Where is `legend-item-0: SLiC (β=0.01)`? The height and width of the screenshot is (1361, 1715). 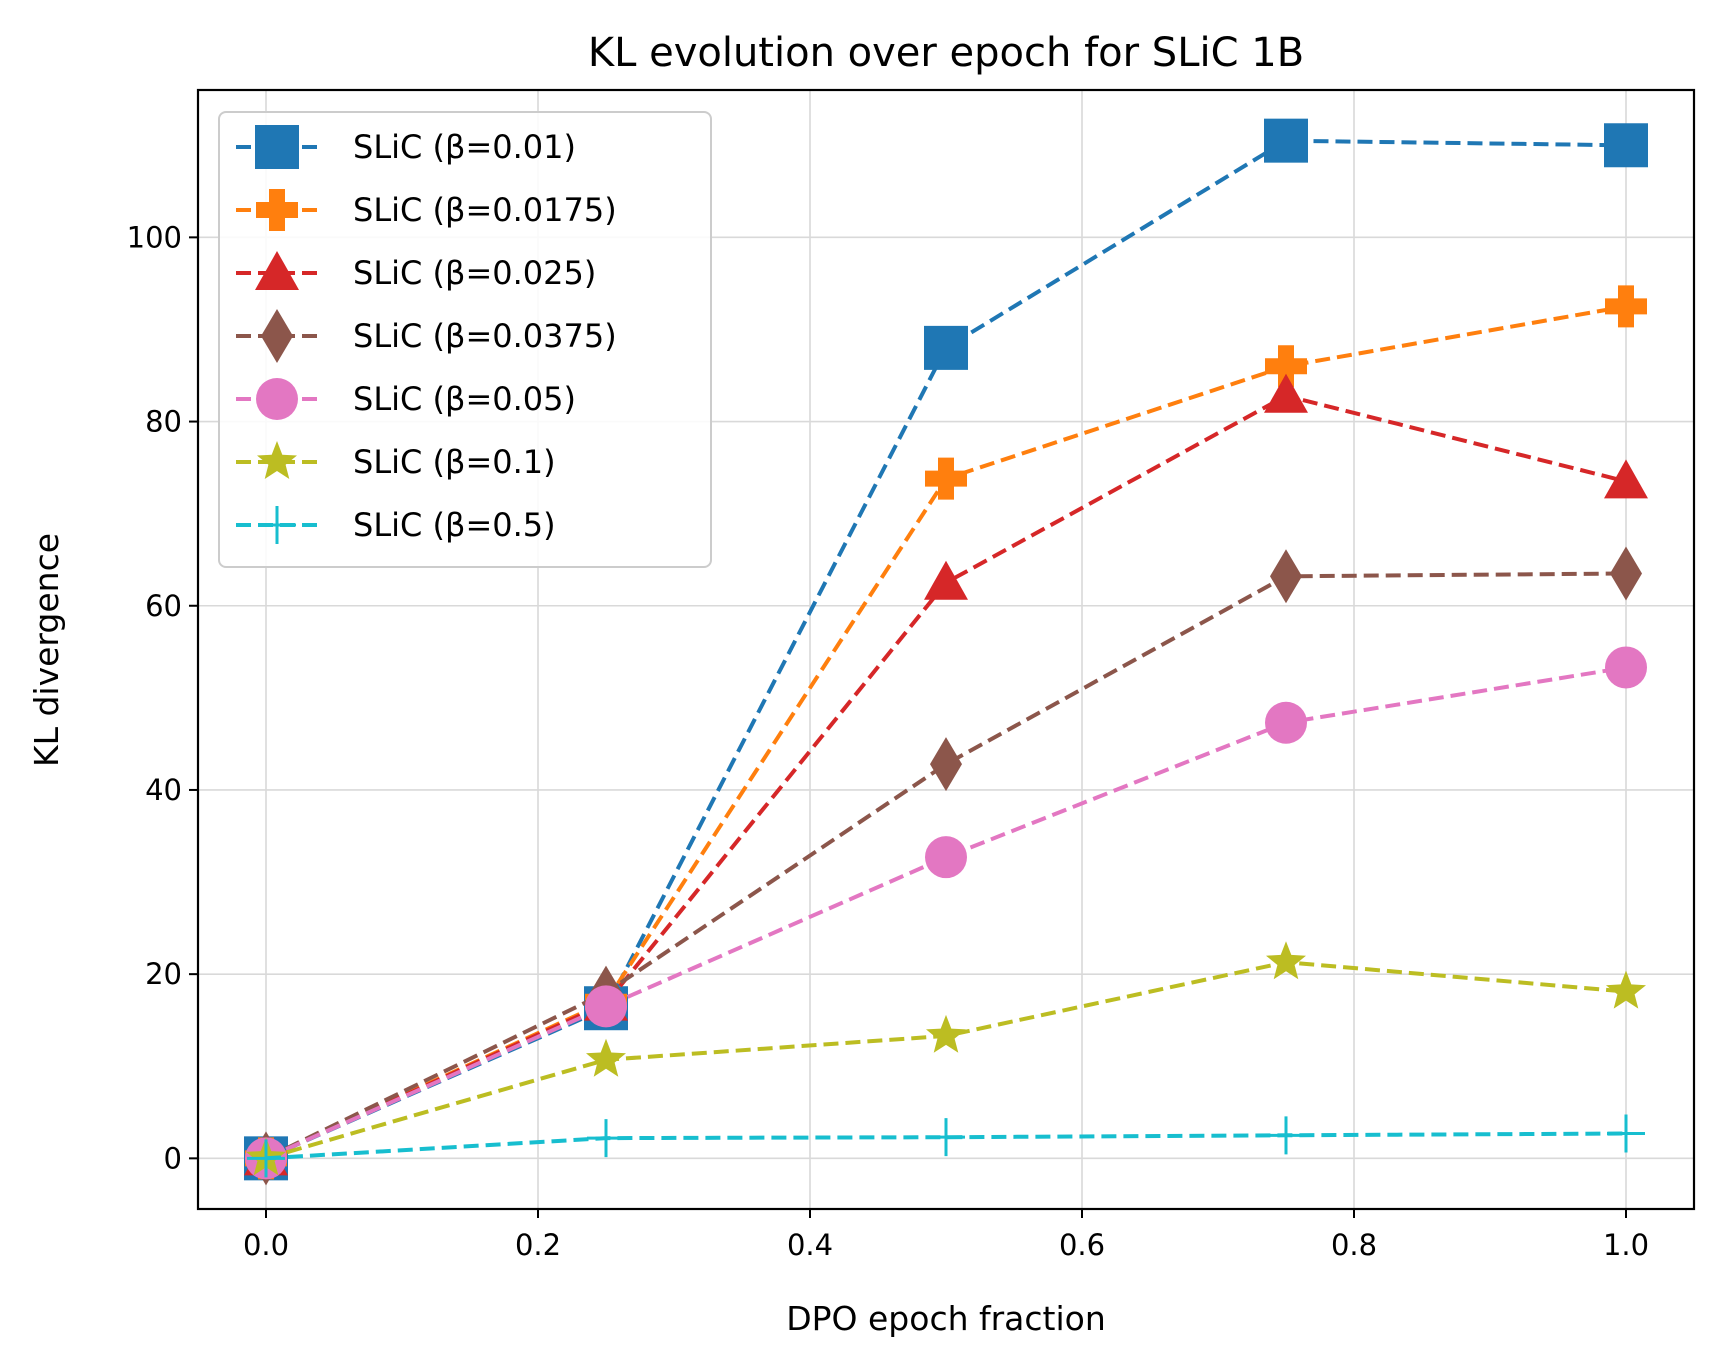 legend-item-0: SLiC (β=0.01) is located at coordinates (406, 147).